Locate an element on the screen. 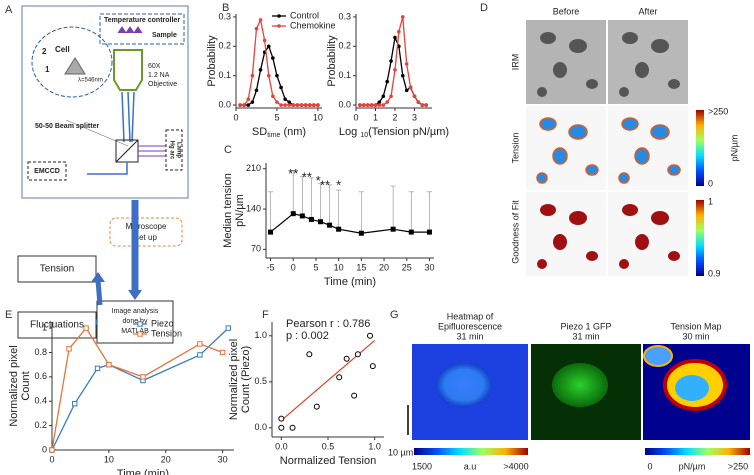  colorbar-label: a.u is located at coordinates (470, 466).